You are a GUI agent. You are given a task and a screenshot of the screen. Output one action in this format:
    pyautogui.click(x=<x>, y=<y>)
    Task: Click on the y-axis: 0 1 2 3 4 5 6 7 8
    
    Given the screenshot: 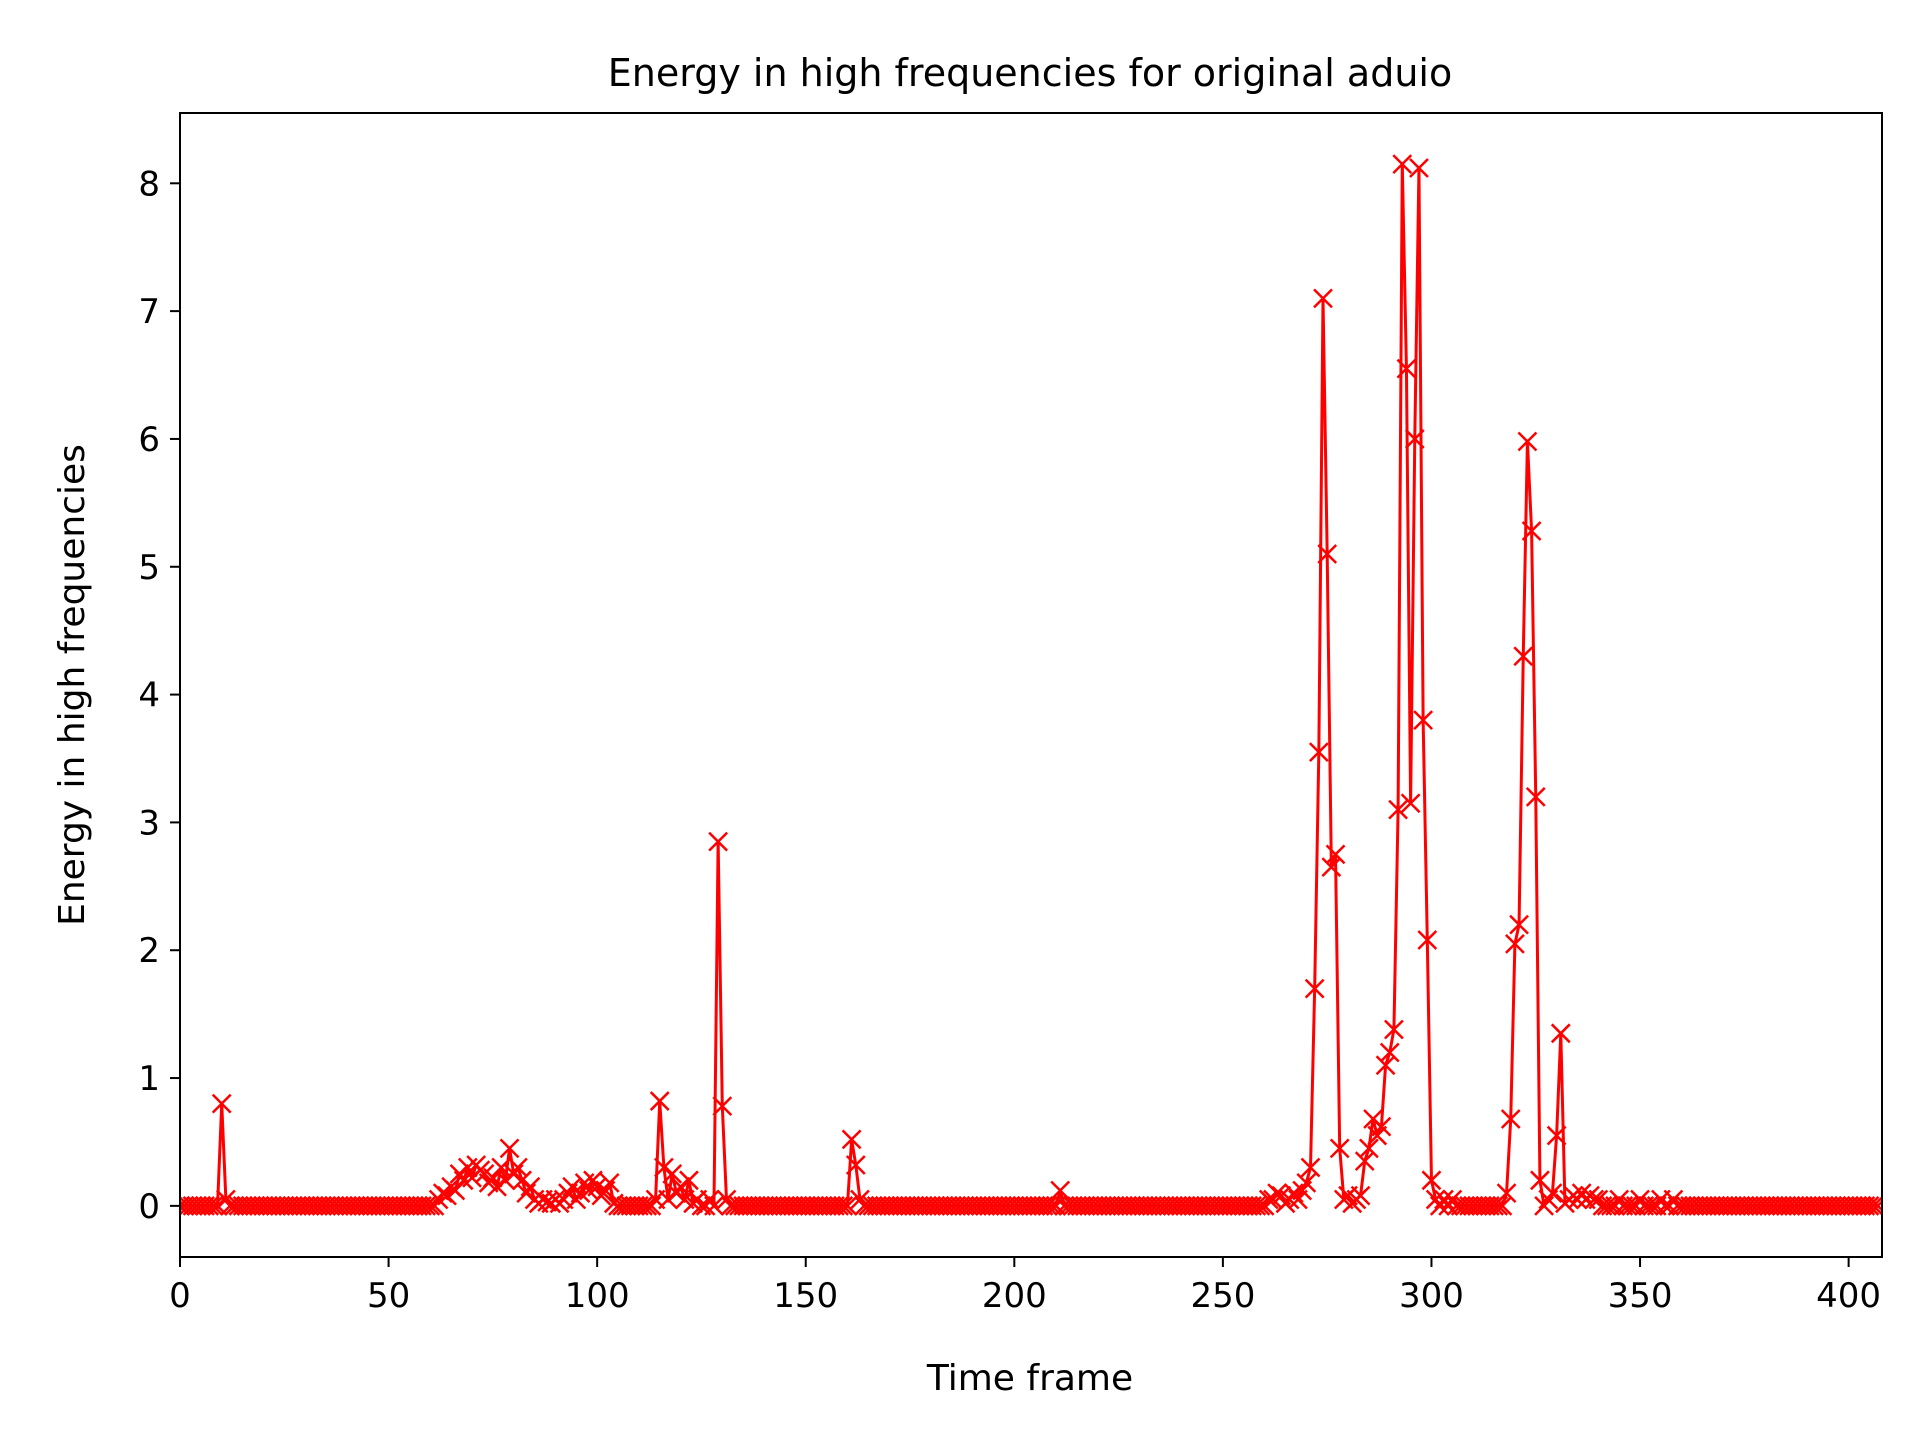 What is the action you would take?
    pyautogui.click(x=159, y=695)
    